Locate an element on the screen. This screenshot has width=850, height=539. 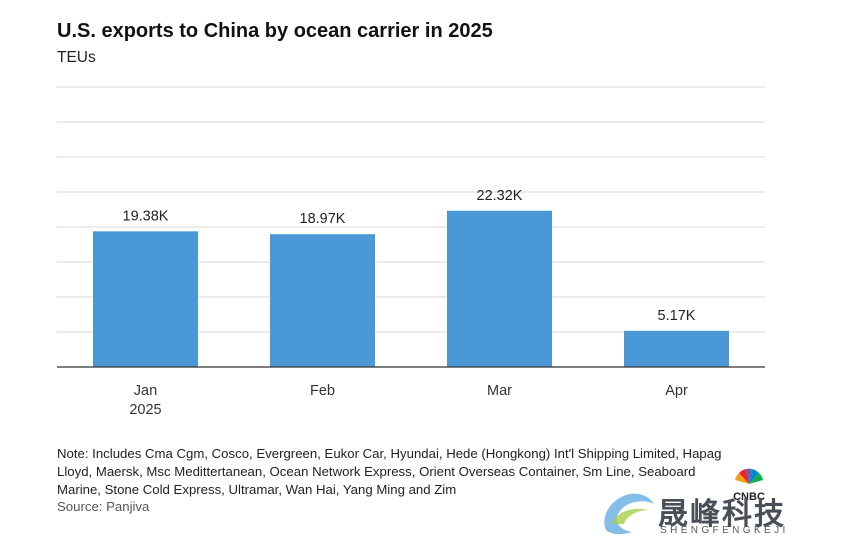
x-tick-label: 2025 is located at coordinates (145, 410).